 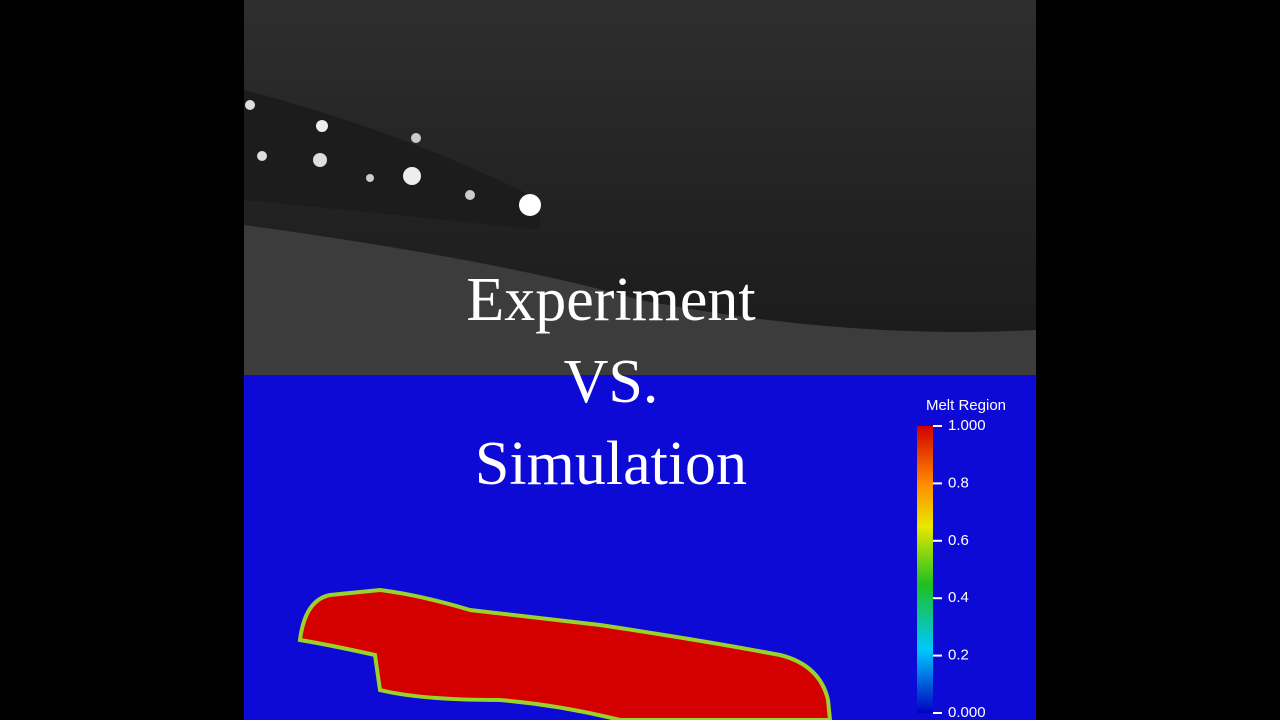 I want to click on colorbar-ticks: 1.000 0.8 0.6 0.4 0.2 0.000, so click(x=959, y=568).